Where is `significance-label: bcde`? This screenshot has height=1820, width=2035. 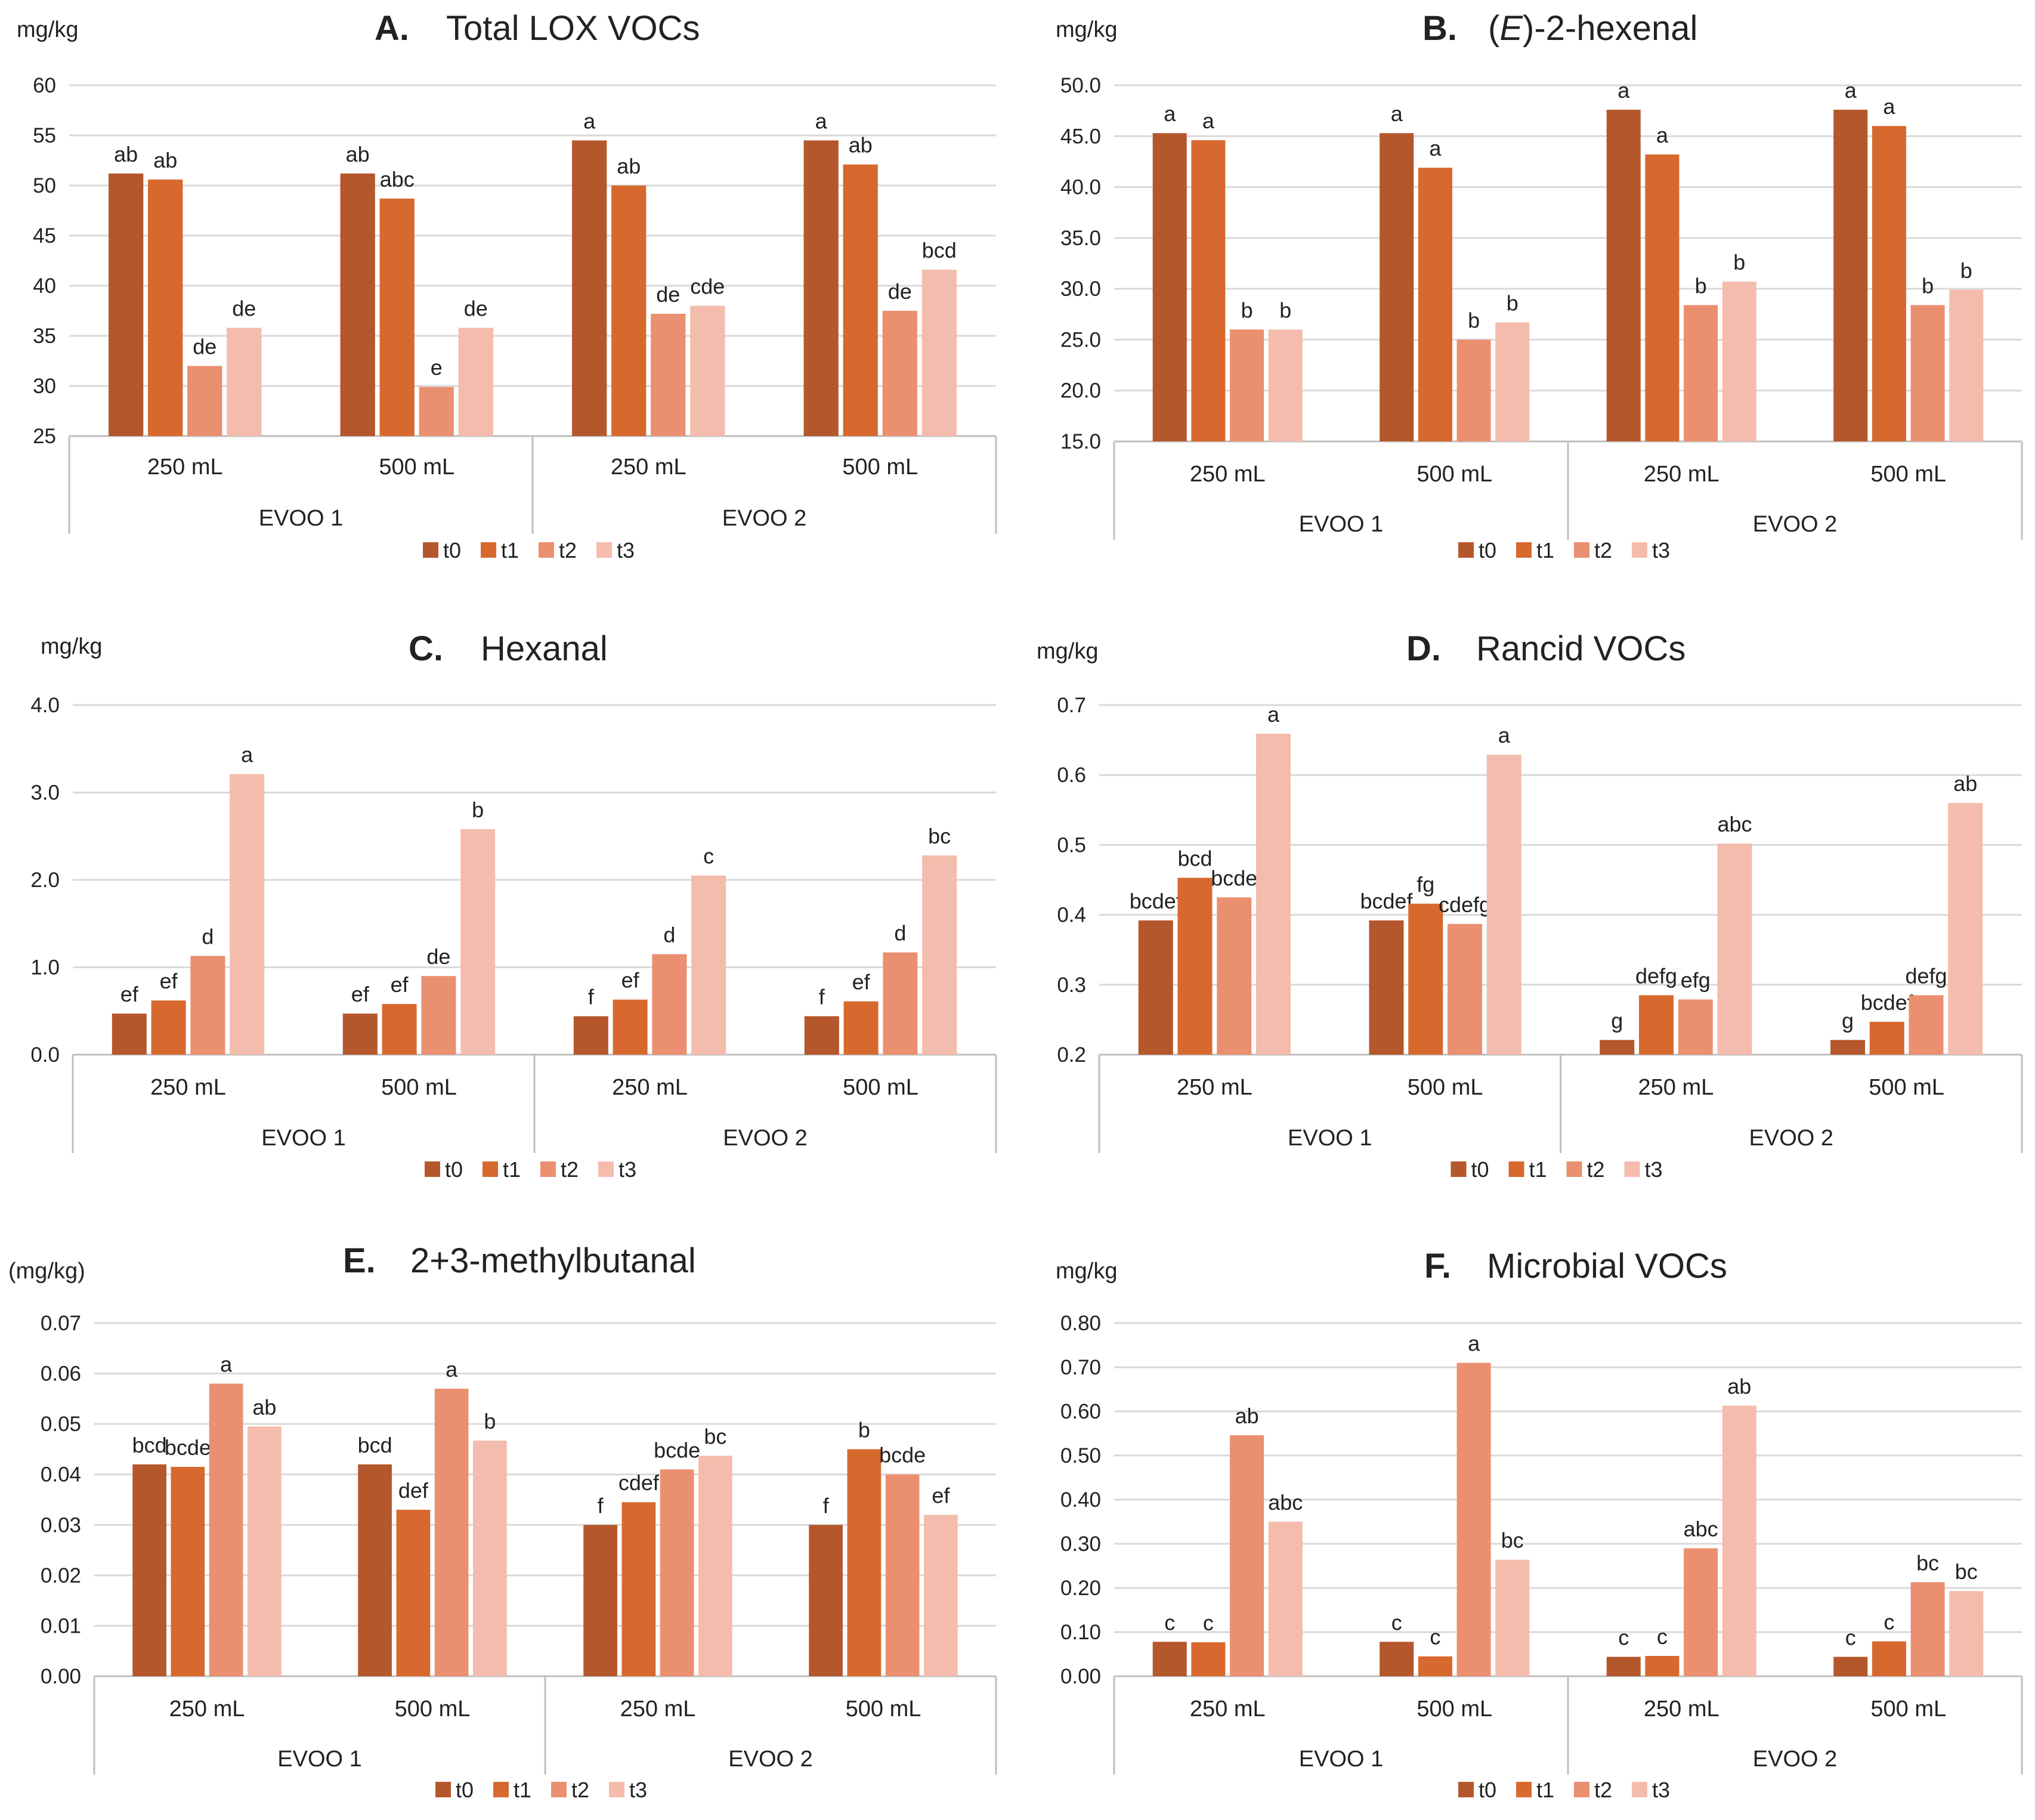 significance-label: bcde is located at coordinates (677, 1450).